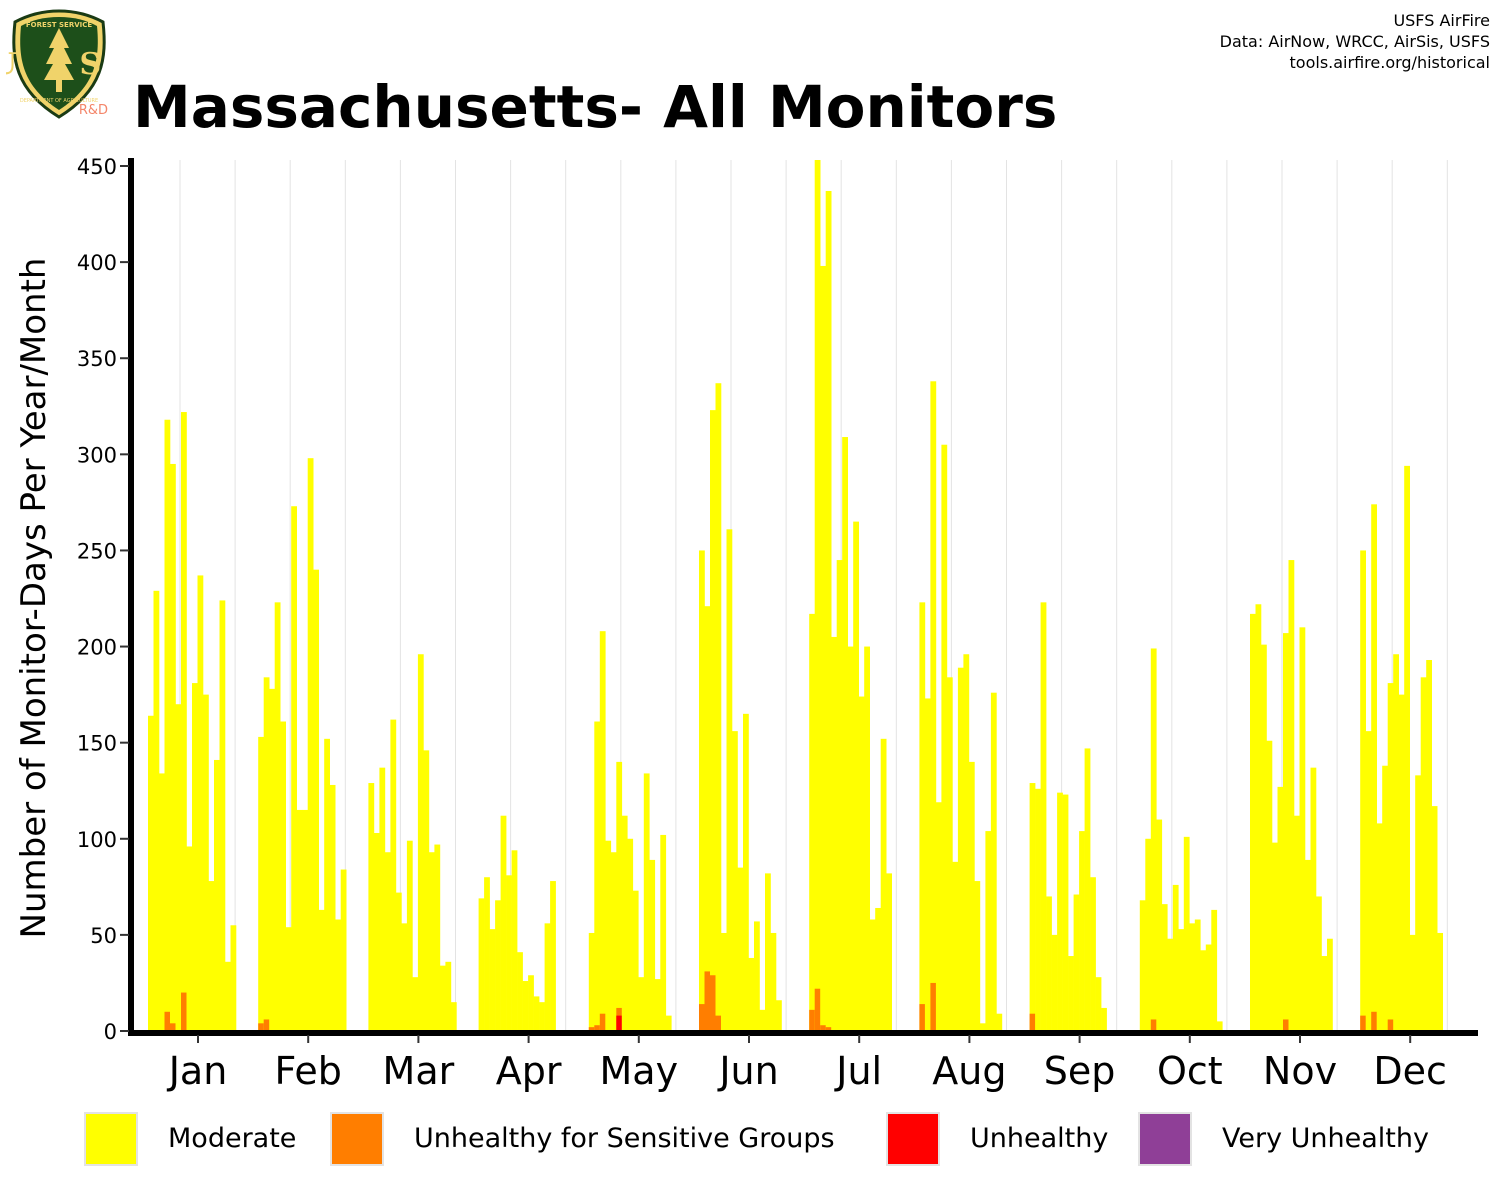 Image resolution: width=1500 pixels, height=1200 pixels. What do you see at coordinates (517, 923) in the screenshot?
I see `month-group-apr` at bounding box center [517, 923].